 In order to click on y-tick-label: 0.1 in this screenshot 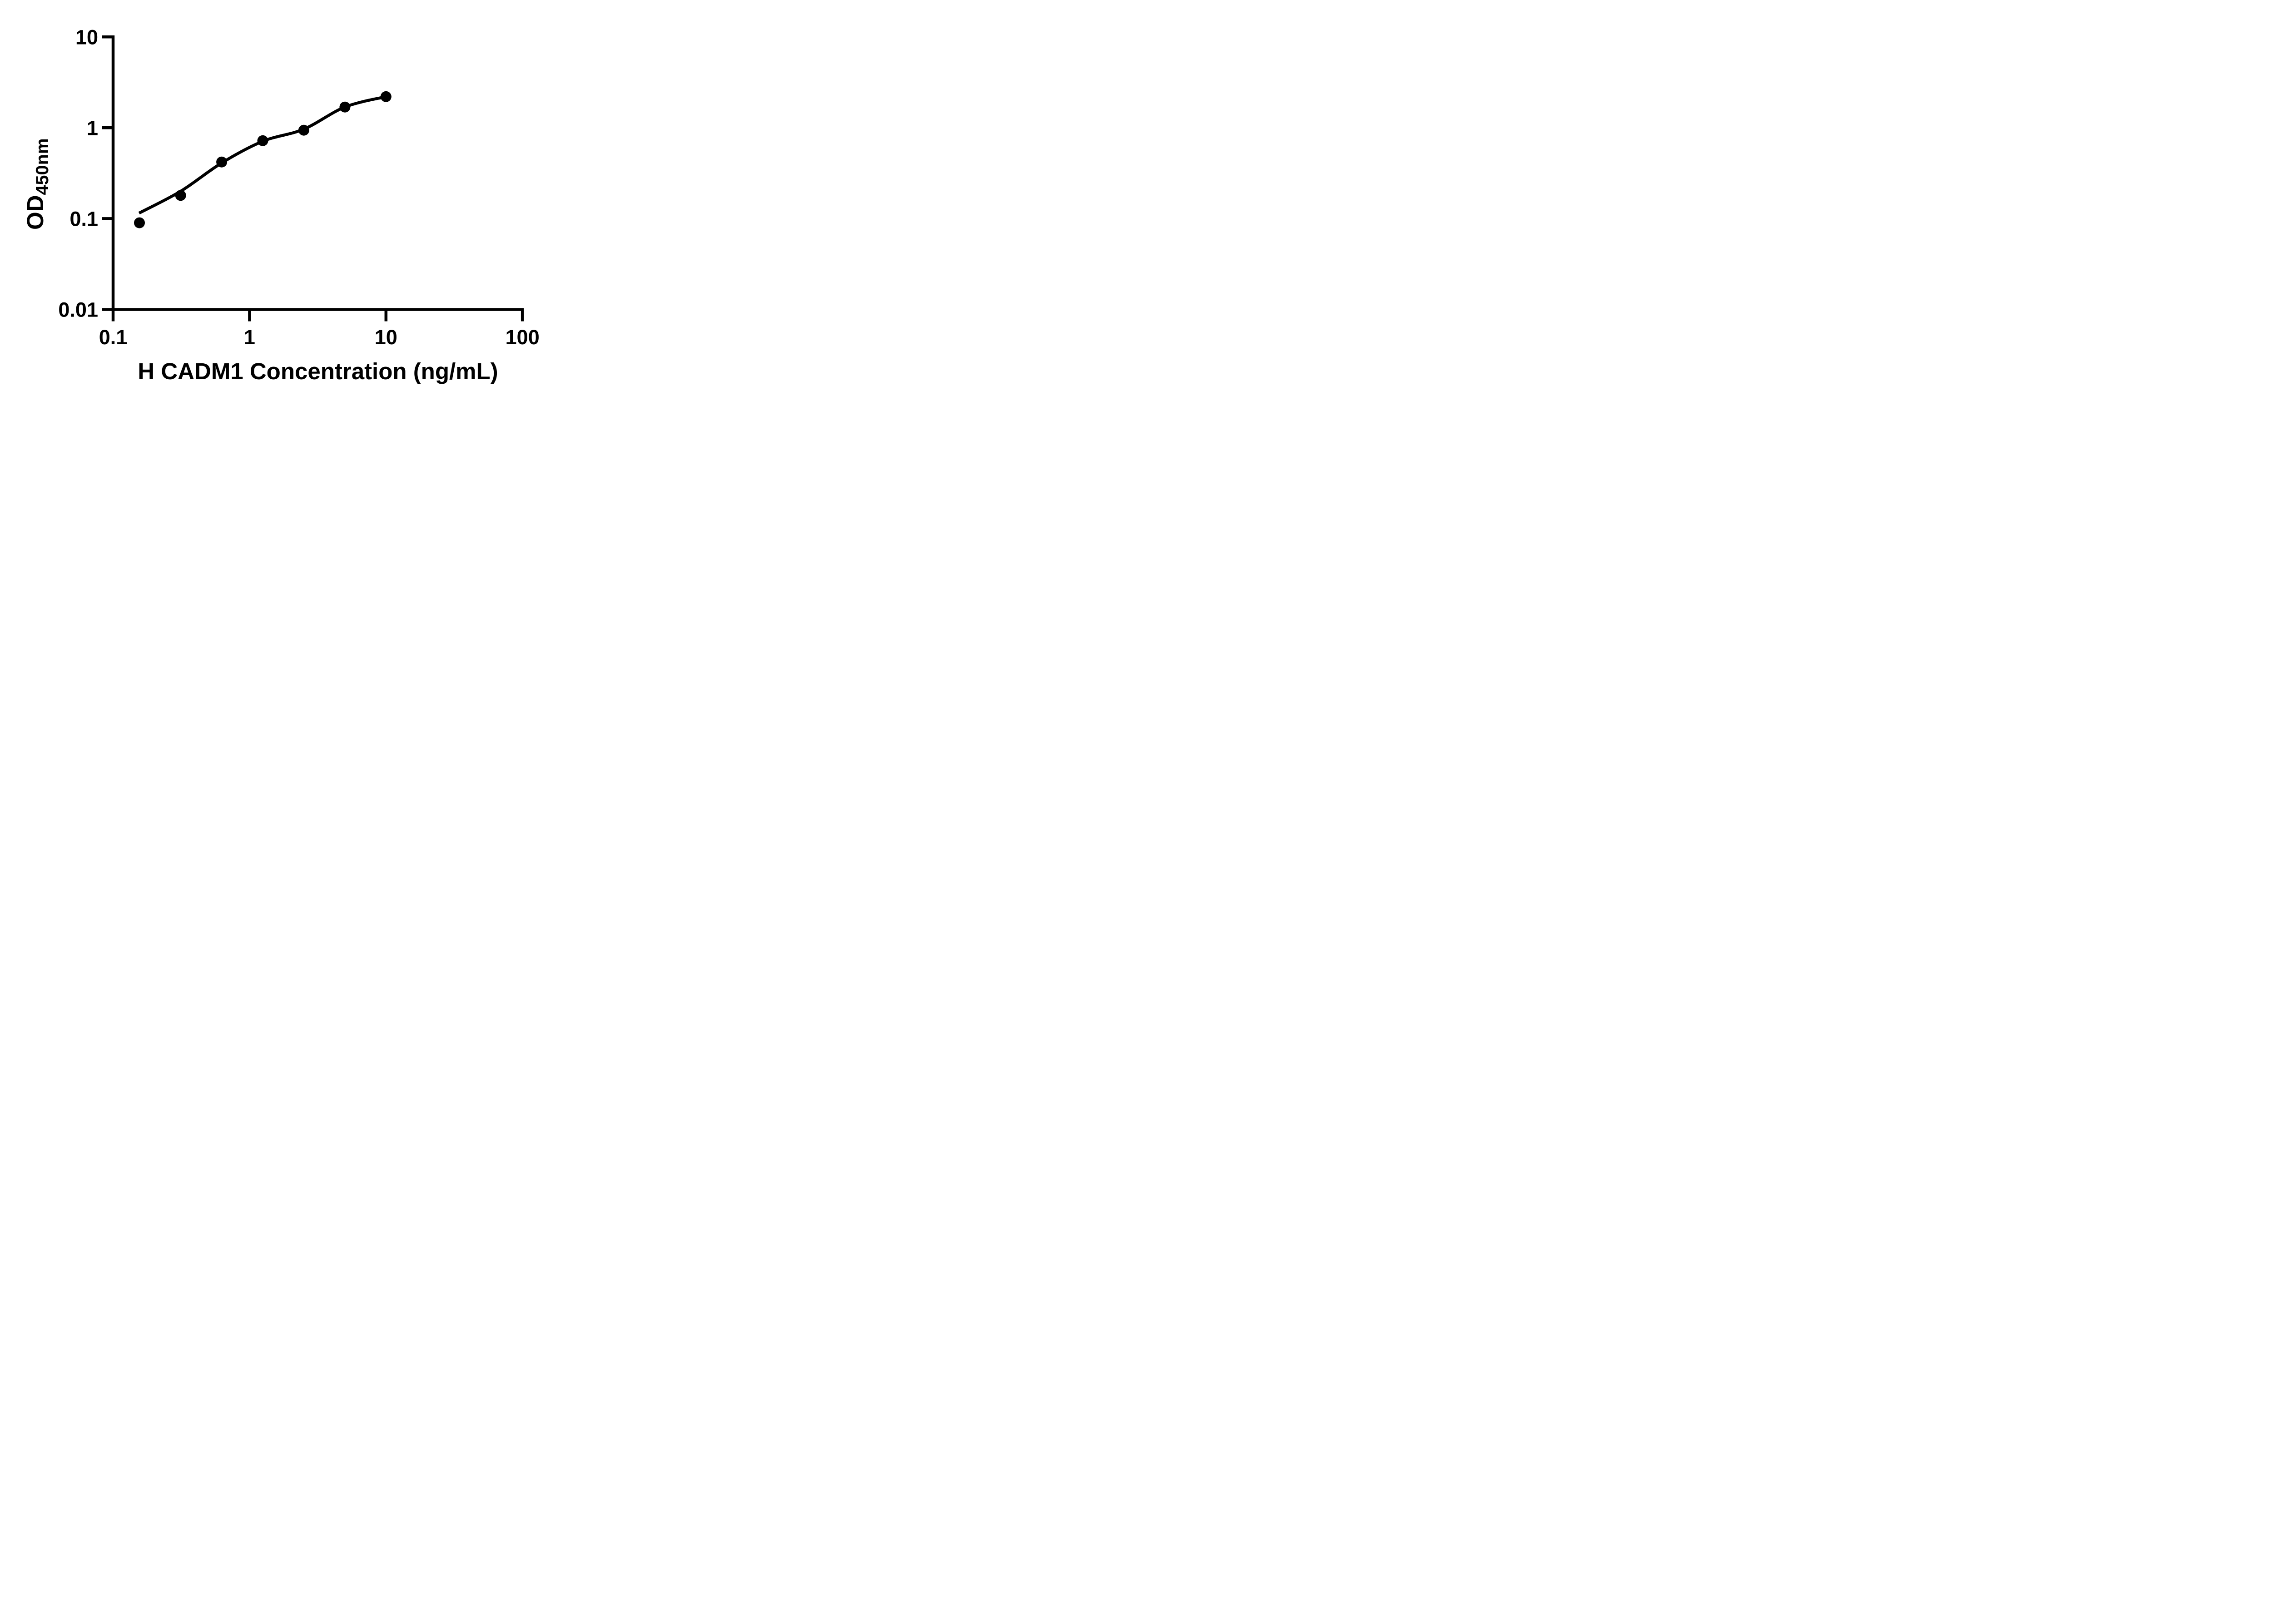, I will do `click(83, 219)`.